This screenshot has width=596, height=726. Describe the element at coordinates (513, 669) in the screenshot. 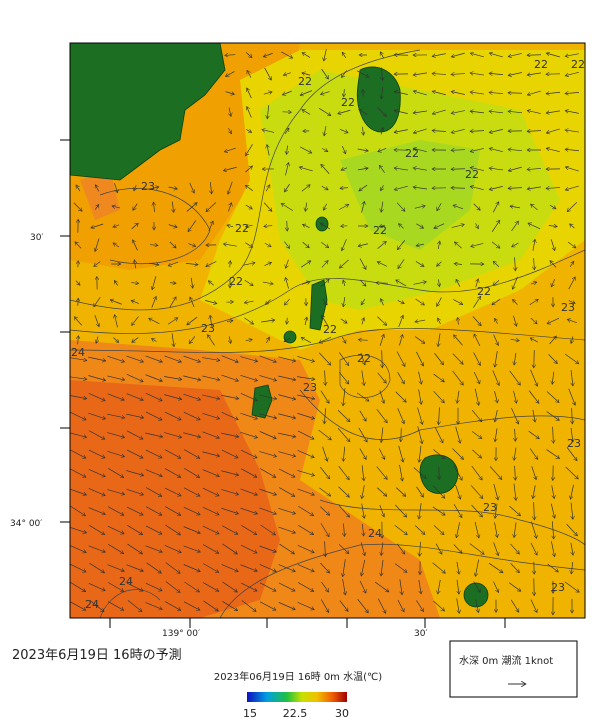

I see `legend-box` at that location.